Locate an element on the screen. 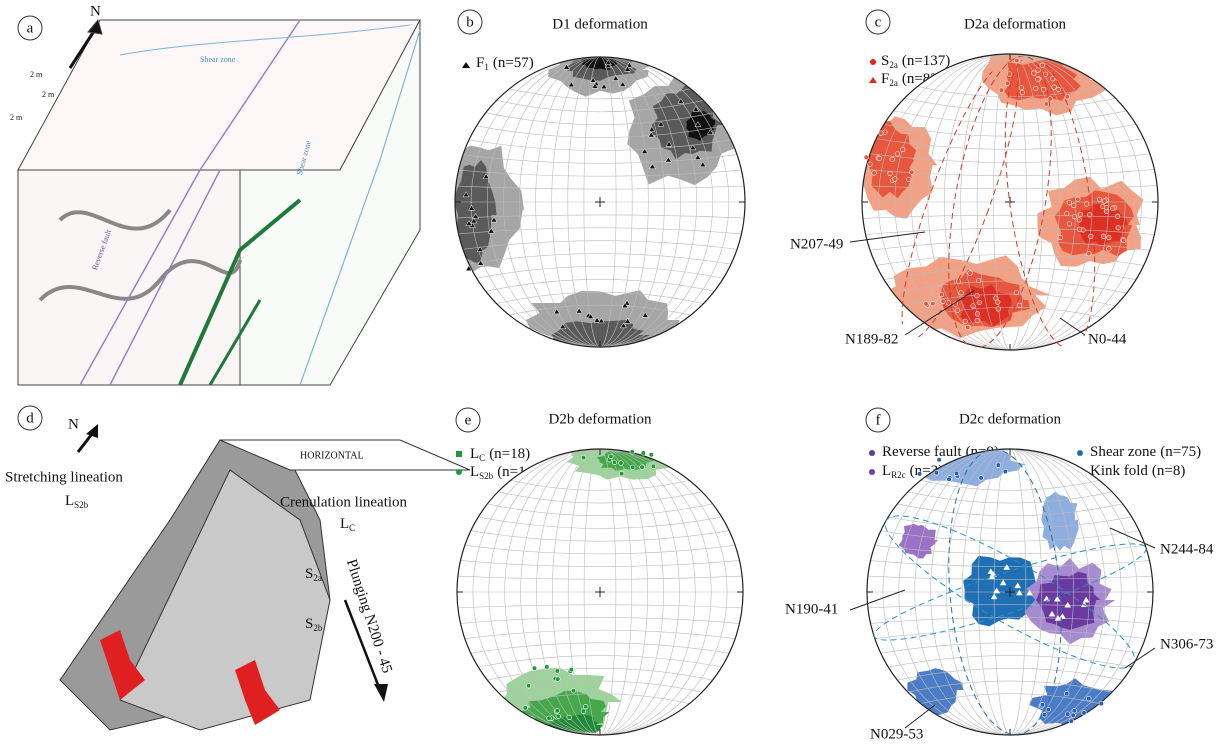 The height and width of the screenshot is (745, 1225). symbol-sub: R2c is located at coordinates (898, 475).